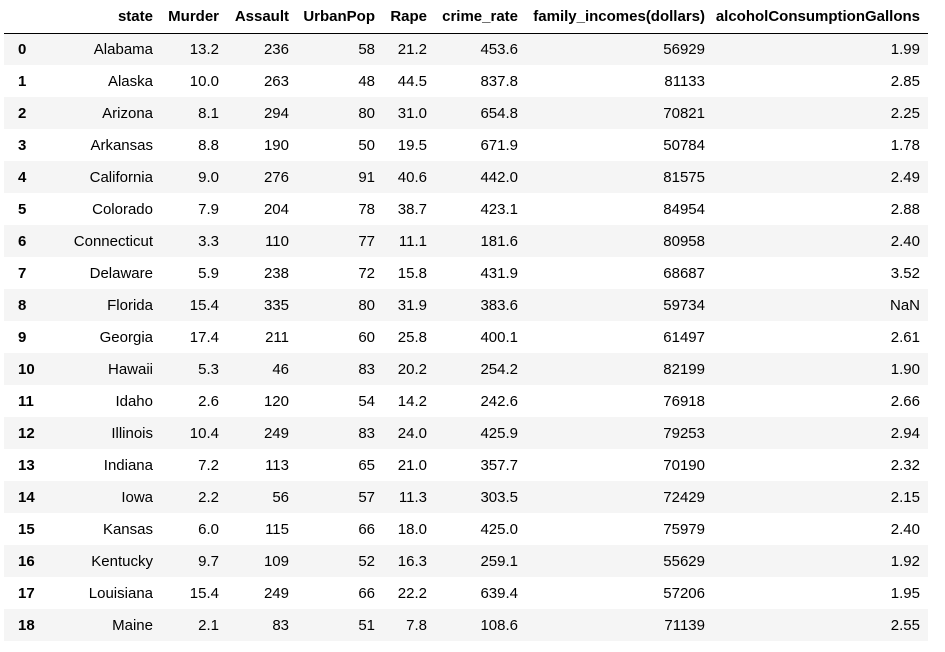  Describe the element at coordinates (130, 305) in the screenshot. I see `cell-state: Florida` at that location.